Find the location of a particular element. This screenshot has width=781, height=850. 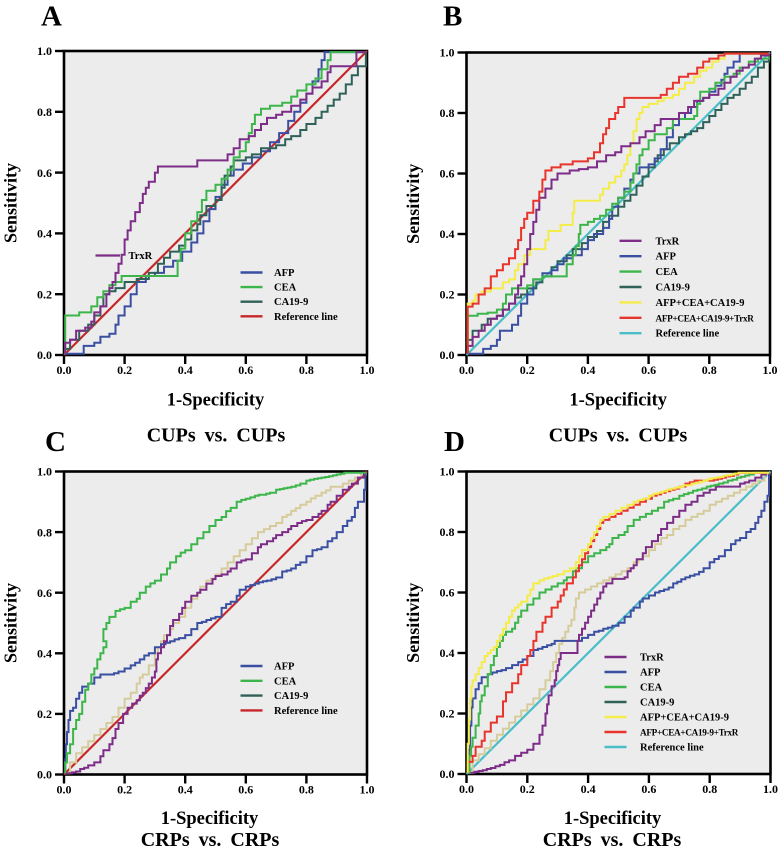

svg-text: B is located at coordinates (452, 17).